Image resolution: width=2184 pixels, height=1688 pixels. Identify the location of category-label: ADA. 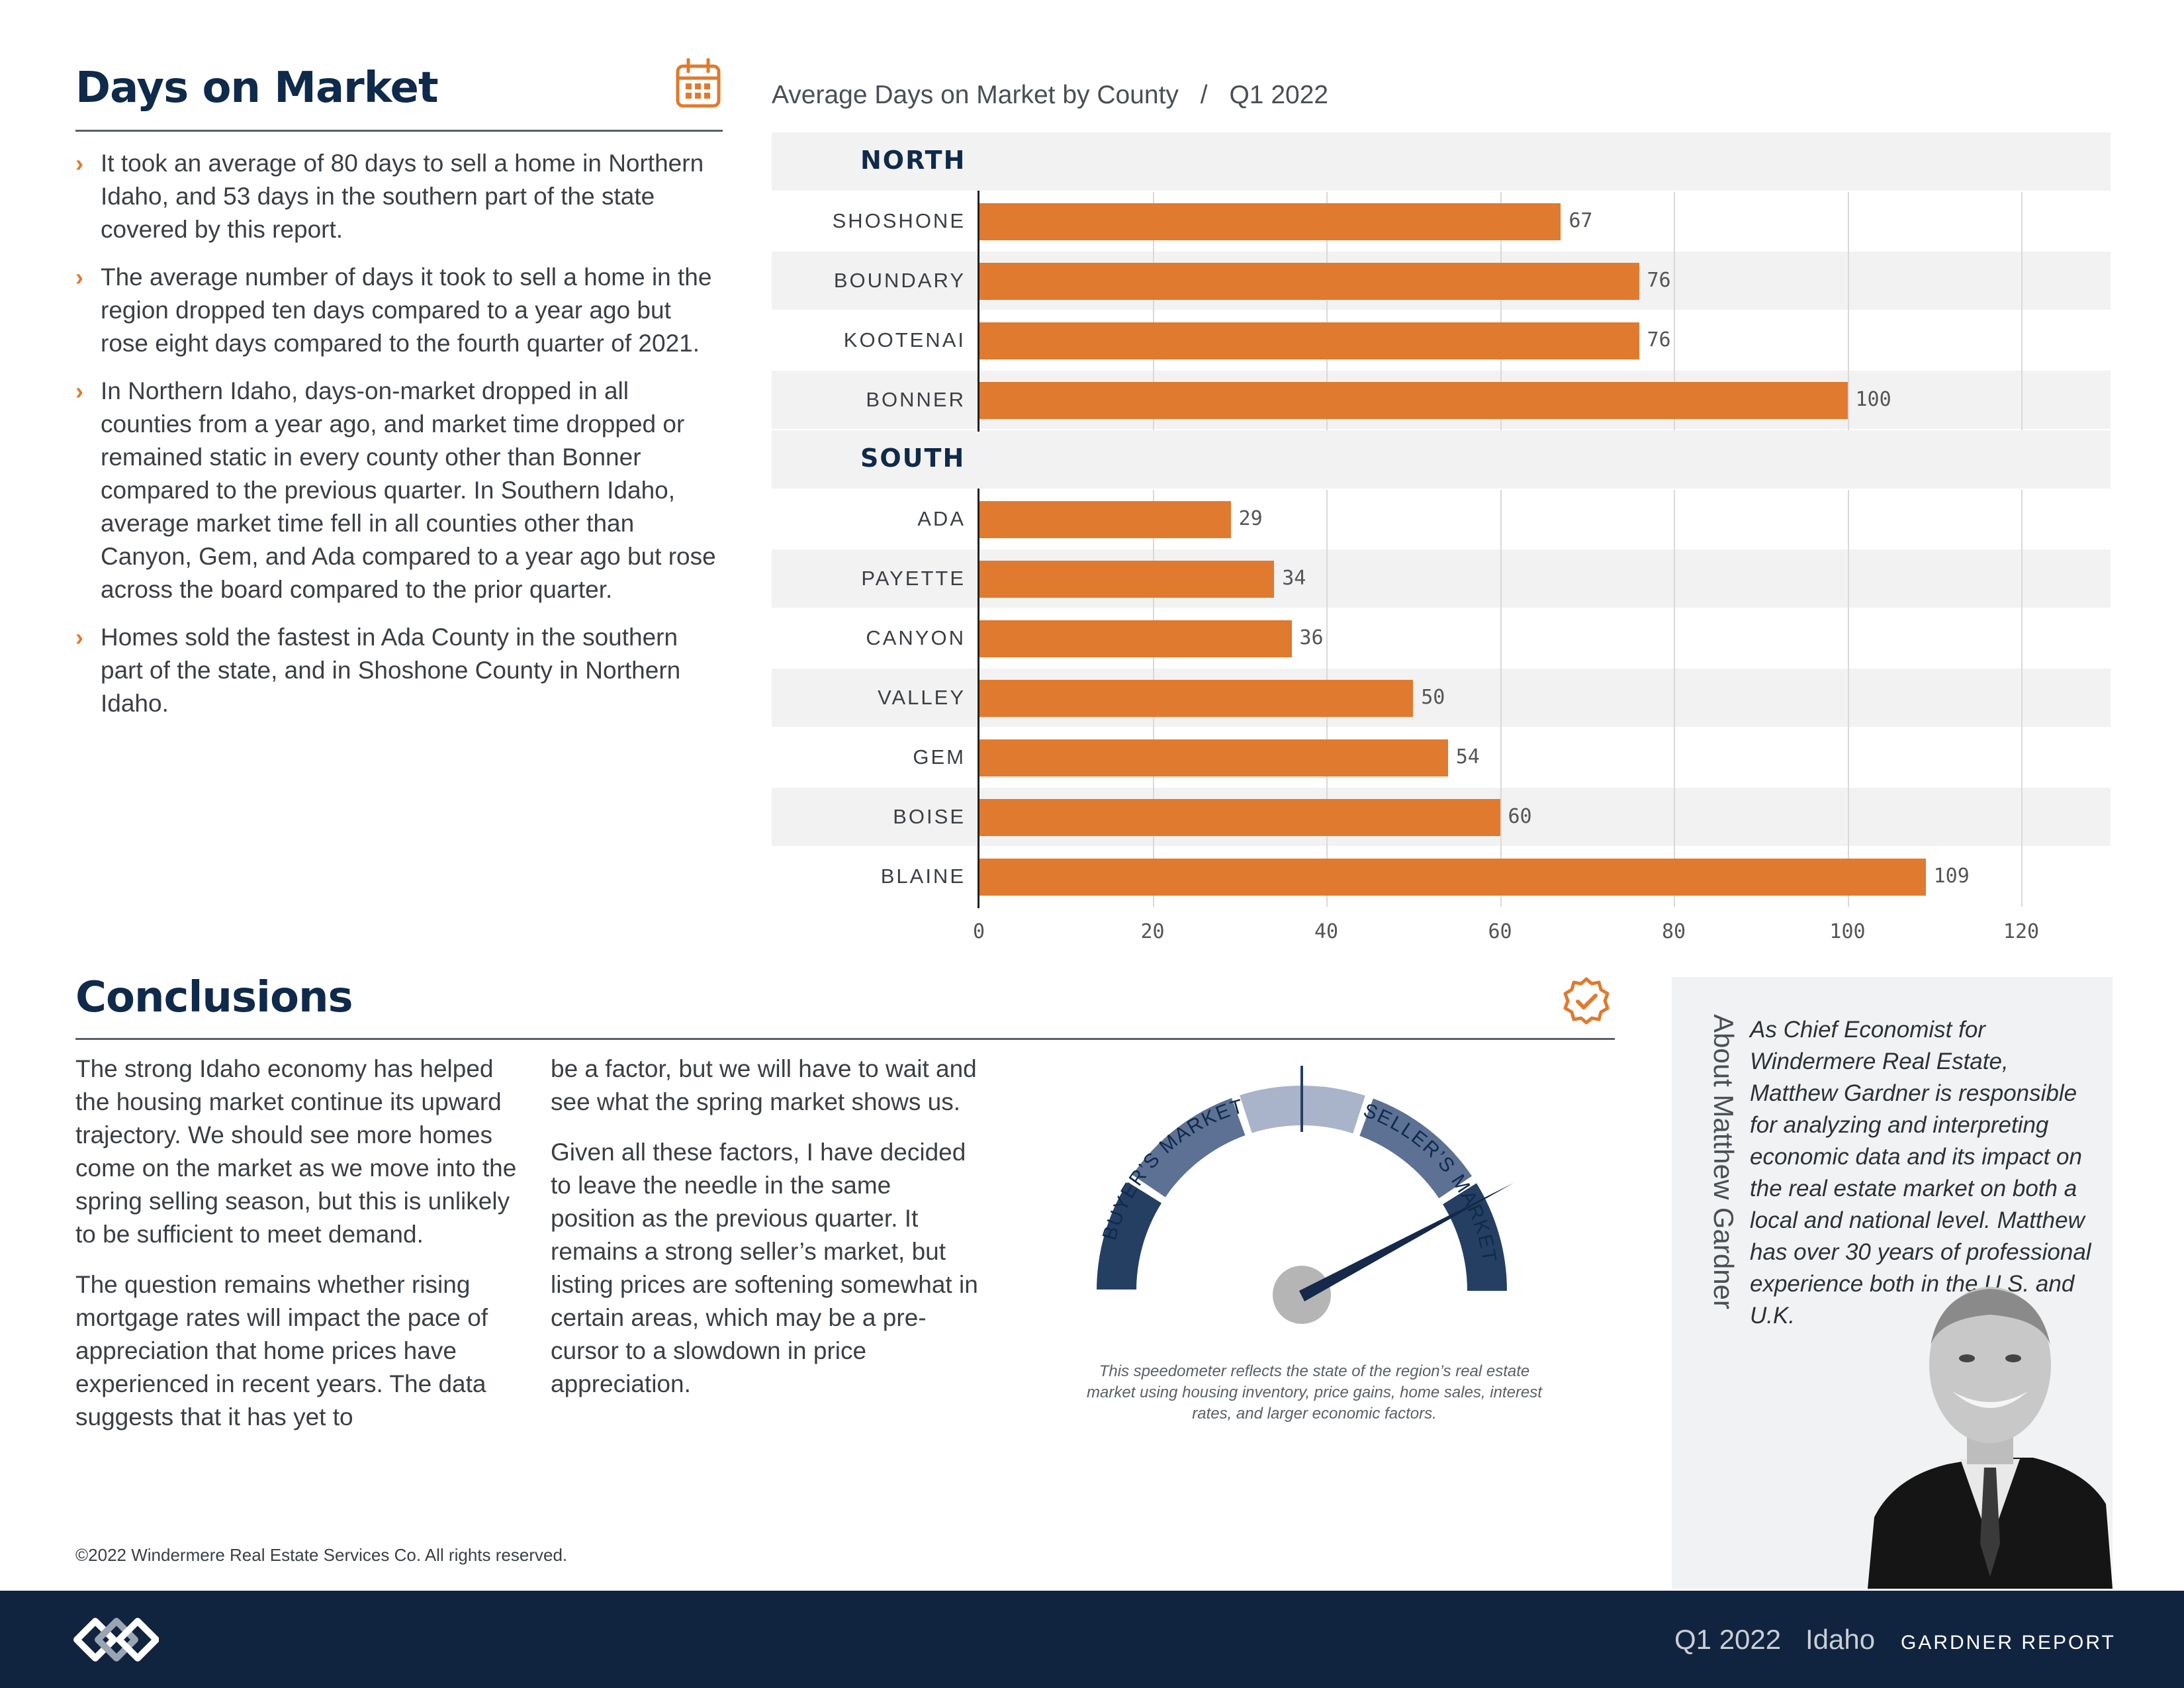
(941, 518).